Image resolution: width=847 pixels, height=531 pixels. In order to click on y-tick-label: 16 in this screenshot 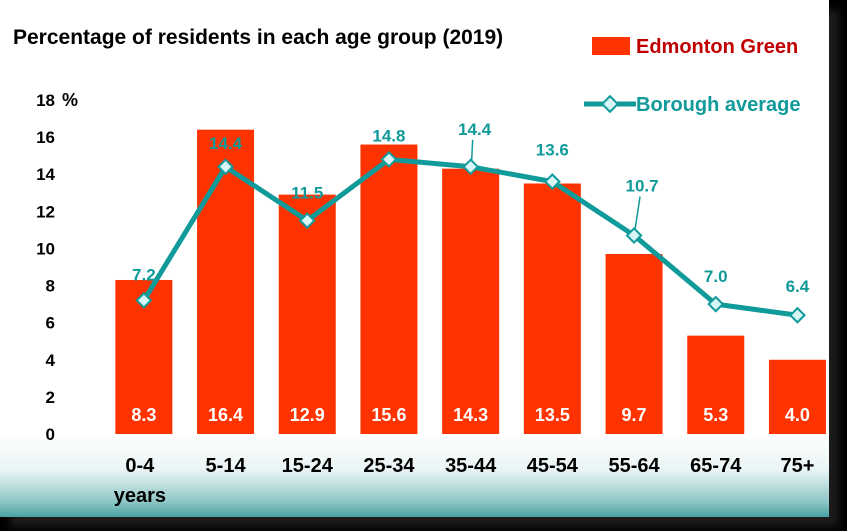, I will do `click(45, 137)`.